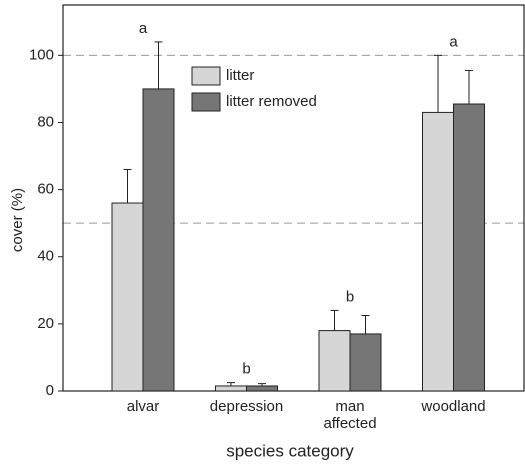  I want to click on y-tick-label: 40, so click(45, 256).